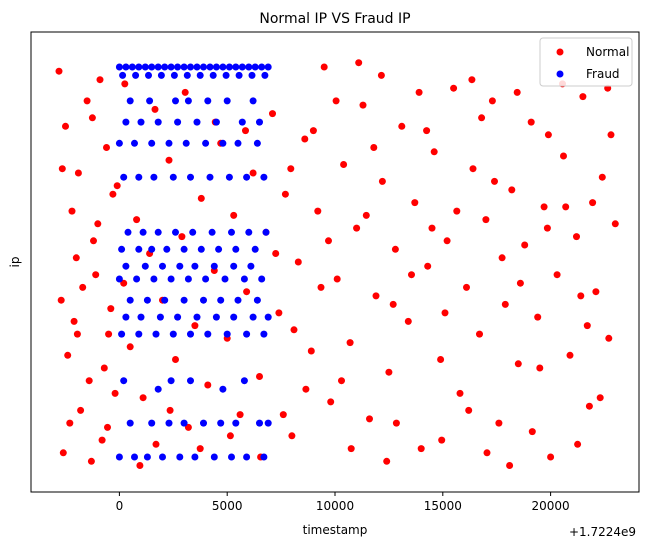 Image resolution: width=659 pixels, height=547 pixels. Describe the element at coordinates (120, 506) in the screenshot. I see `x-tick-label: 0` at that location.